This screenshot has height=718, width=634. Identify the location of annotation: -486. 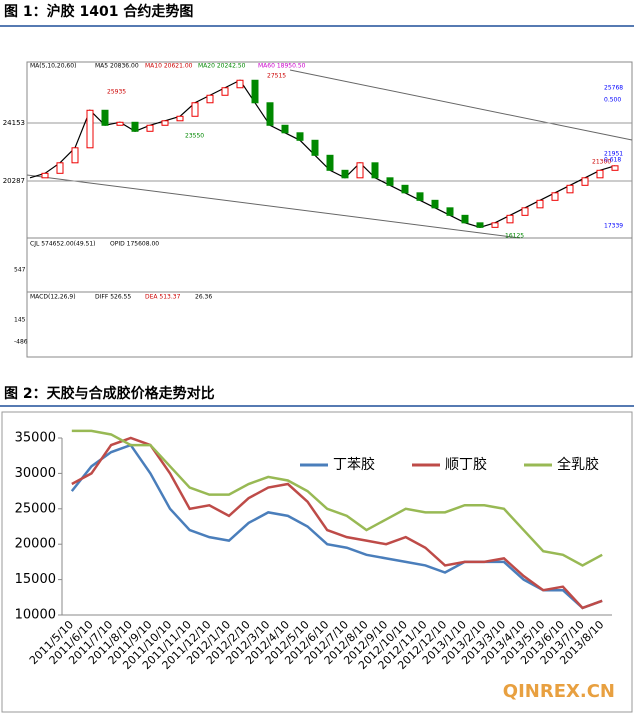
(21, 342).